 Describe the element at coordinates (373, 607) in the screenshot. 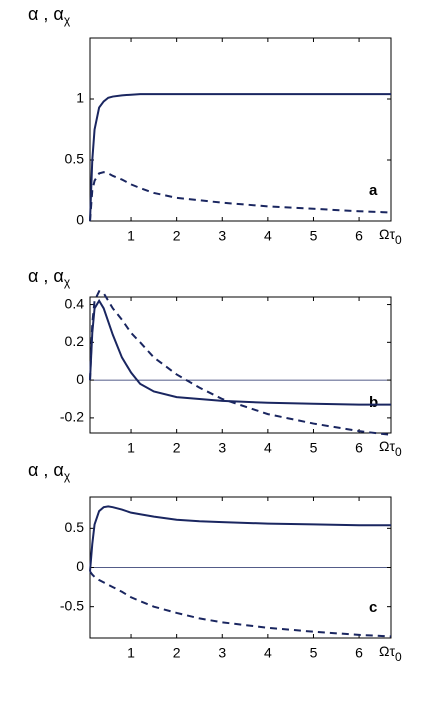

I see `panel-label: c` at that location.